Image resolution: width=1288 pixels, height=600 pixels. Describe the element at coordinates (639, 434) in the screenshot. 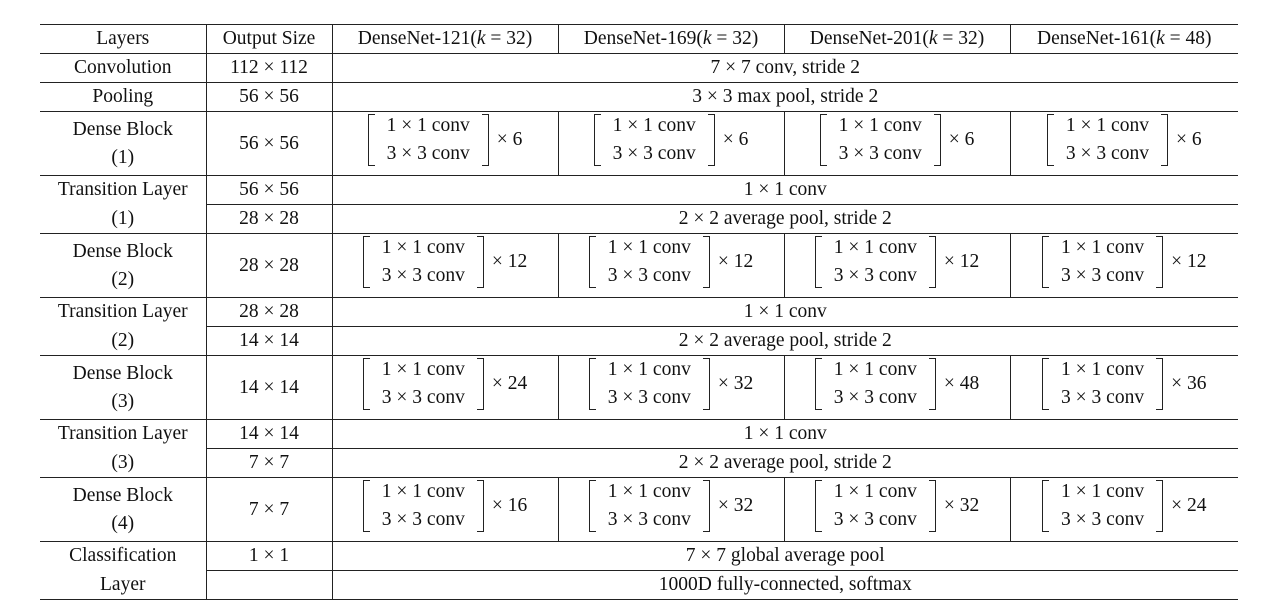

I see `row-transition-3-conv: Transition Layer 14 × 14 1 × 1 conv` at that location.